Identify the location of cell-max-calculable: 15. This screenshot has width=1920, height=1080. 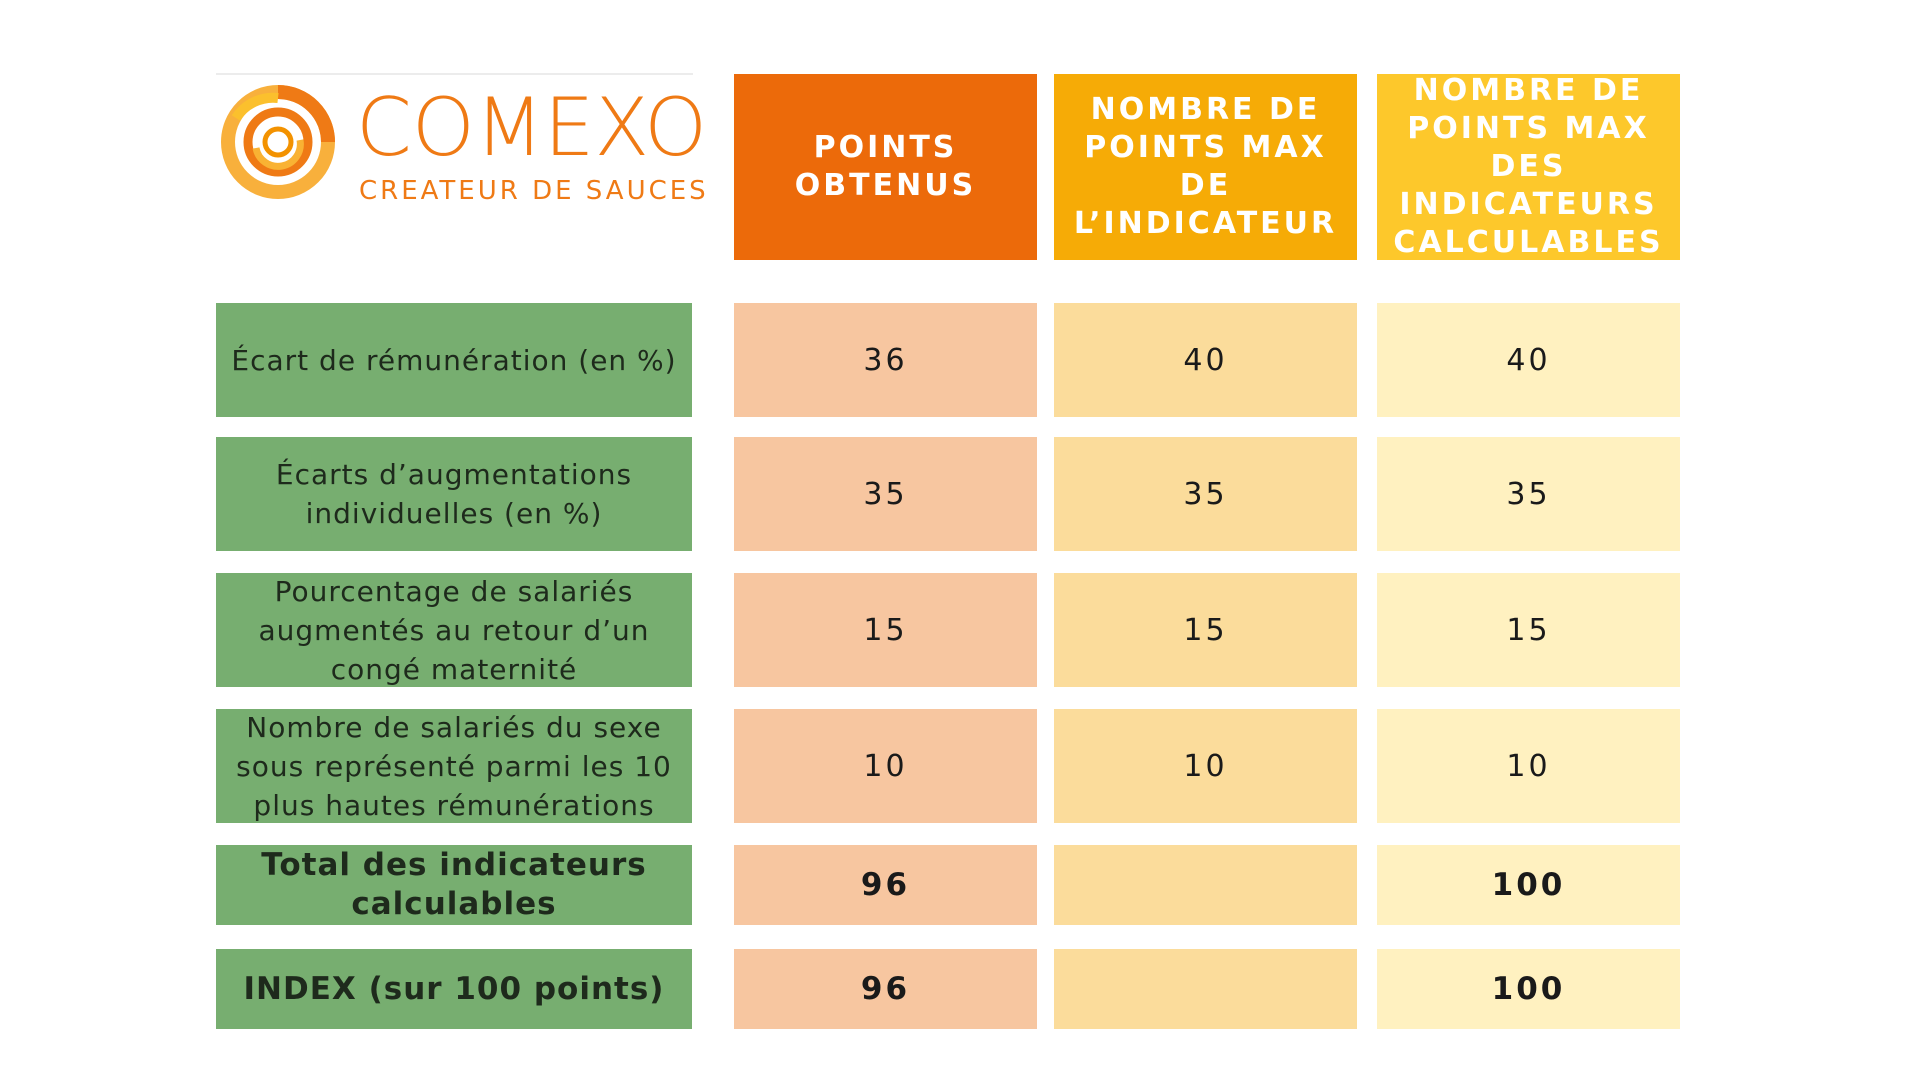
(1528, 630).